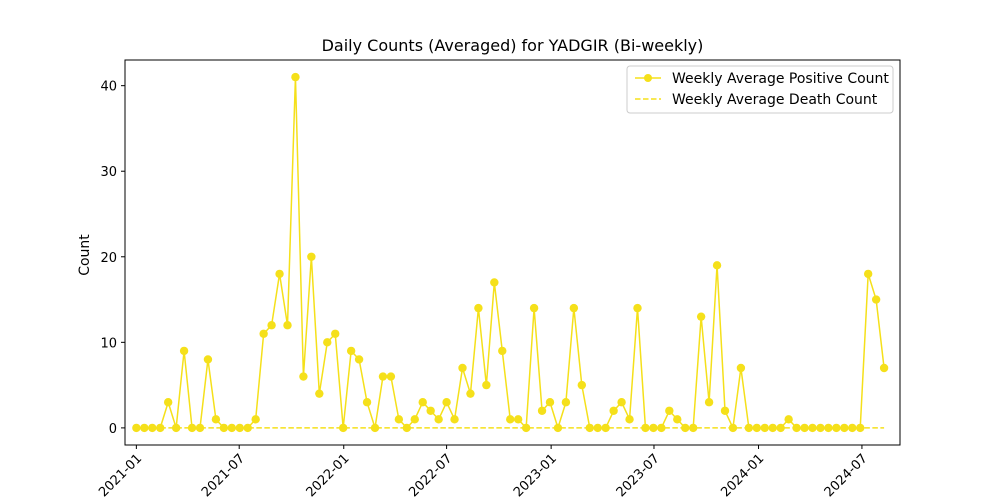 This screenshot has height=504, width=1000. Describe the element at coordinates (85, 255) in the screenshot. I see `y-axis-label: Count` at that location.